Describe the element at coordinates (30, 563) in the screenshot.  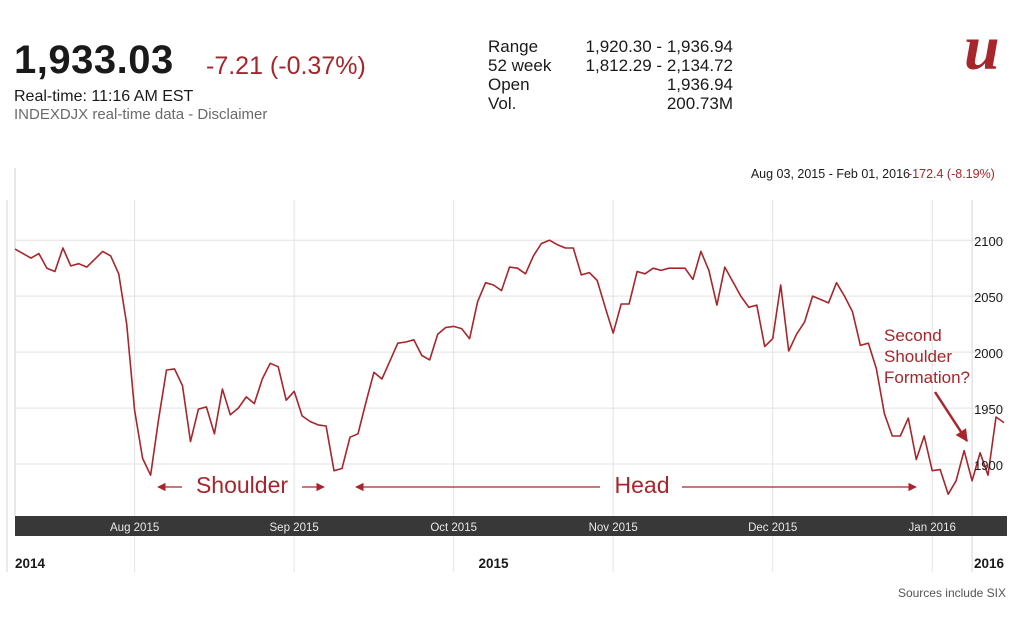
I see `year-label: 2014` at that location.